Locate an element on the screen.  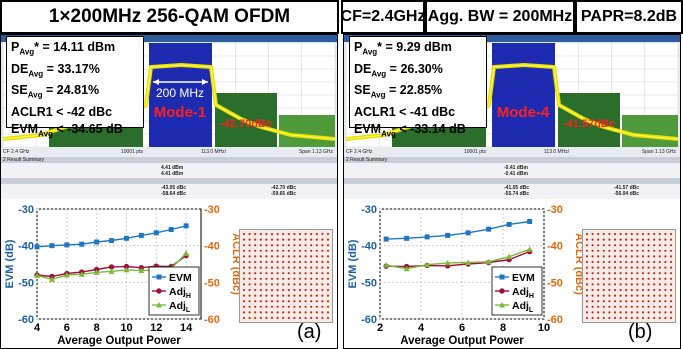
y-tick-label-left: -60 is located at coordinates (369, 320).